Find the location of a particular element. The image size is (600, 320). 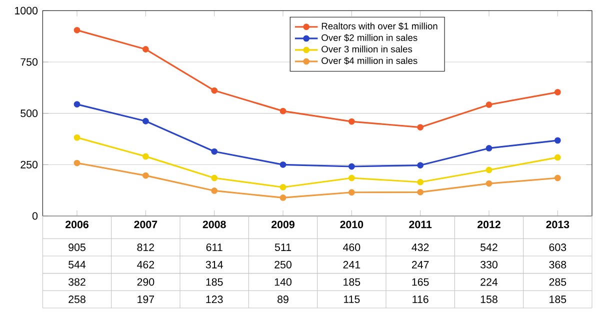

data-label: 197 is located at coordinates (146, 300).